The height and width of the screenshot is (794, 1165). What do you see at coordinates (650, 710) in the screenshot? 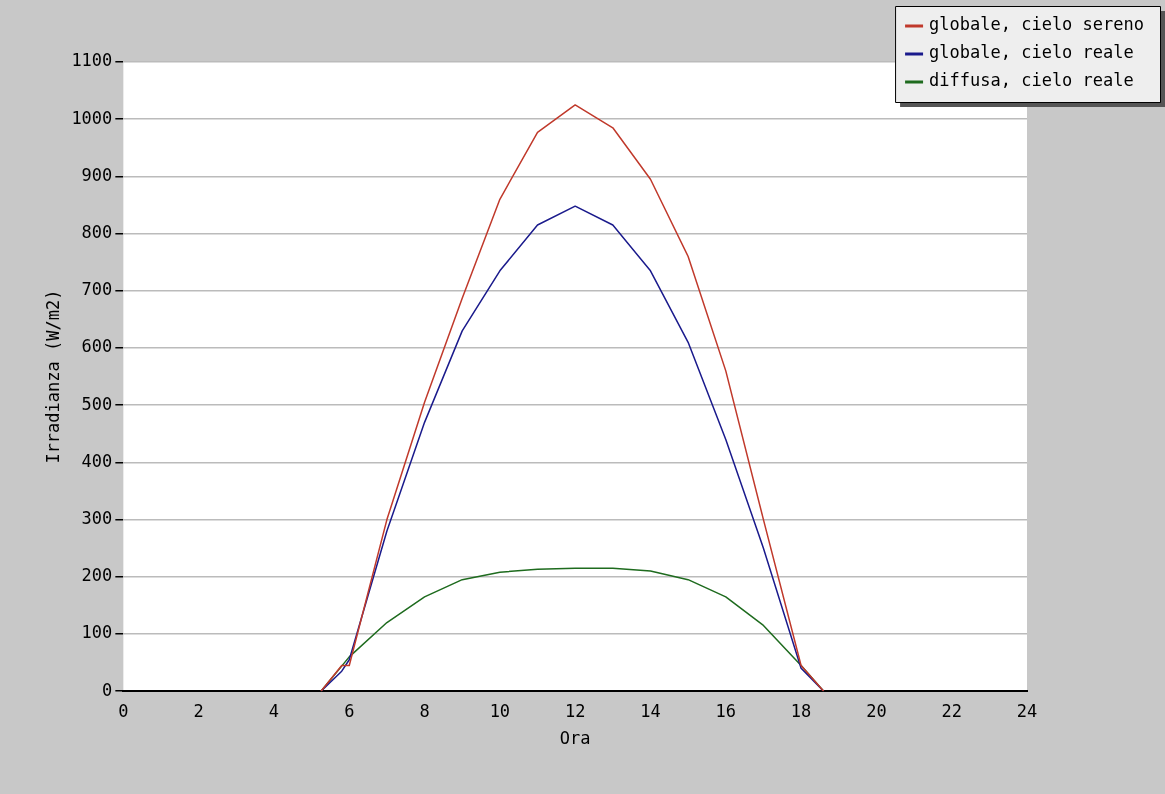
I see `x-tick-label: 14` at bounding box center [650, 710].